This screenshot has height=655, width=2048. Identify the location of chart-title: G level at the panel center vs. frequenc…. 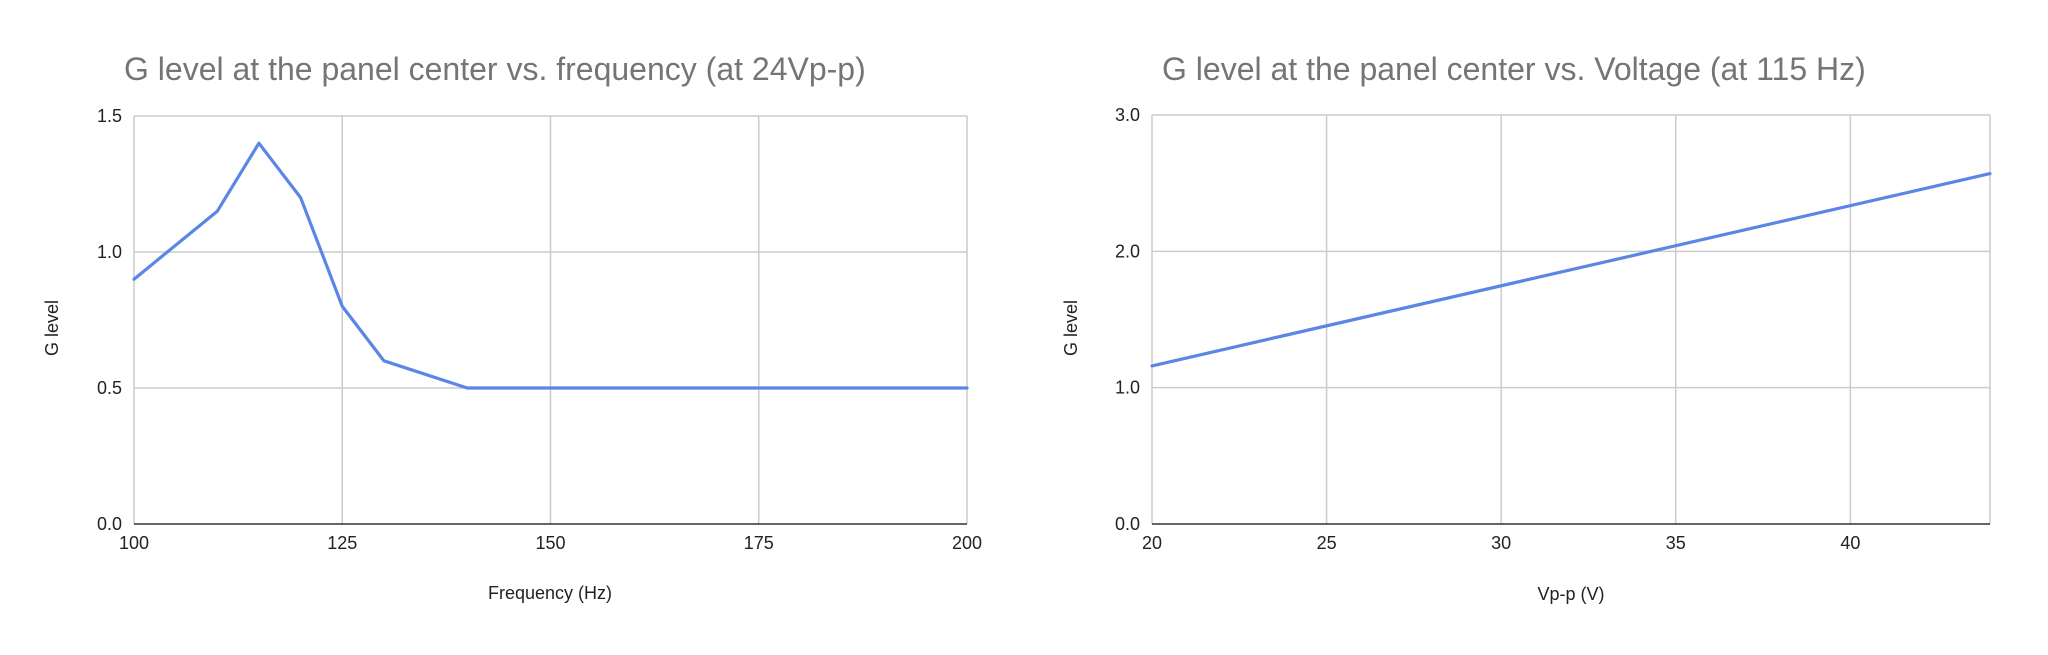
(495, 69).